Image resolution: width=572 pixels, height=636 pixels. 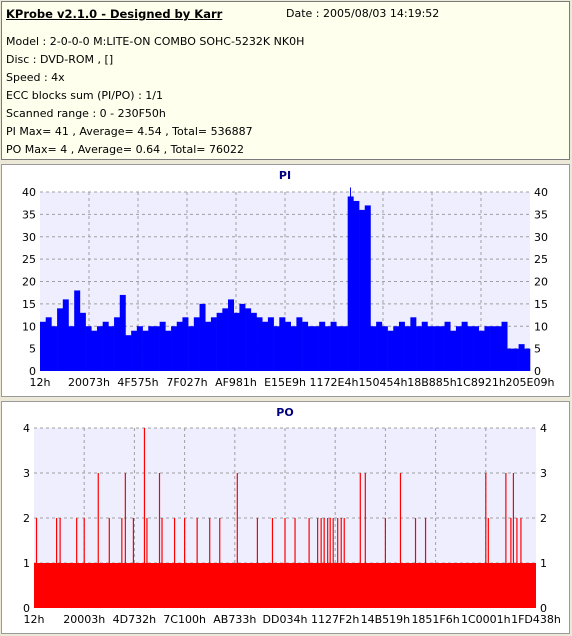 I want to click on pi-chart-title: PI, so click(x=285, y=175).